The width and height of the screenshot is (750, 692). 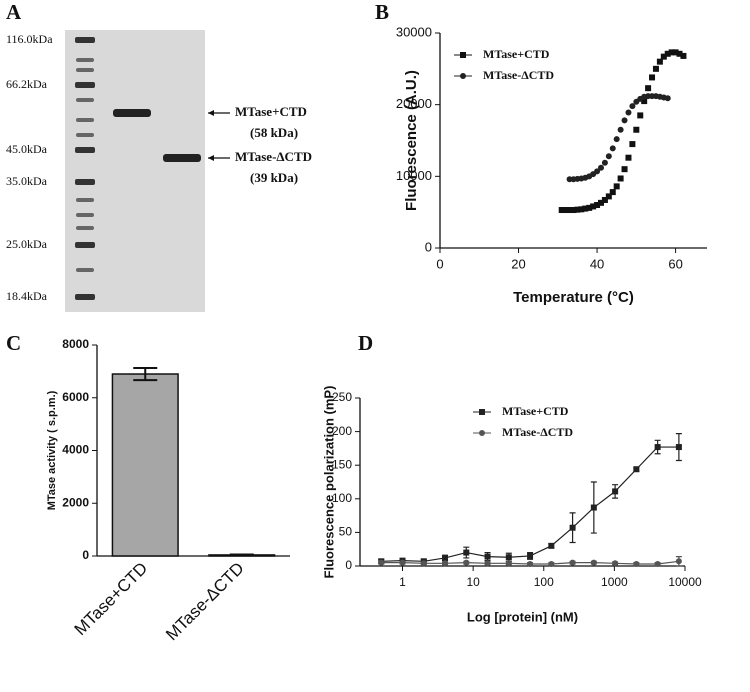 I want to click on marker-label: 116.0kDa, so click(x=29, y=39).